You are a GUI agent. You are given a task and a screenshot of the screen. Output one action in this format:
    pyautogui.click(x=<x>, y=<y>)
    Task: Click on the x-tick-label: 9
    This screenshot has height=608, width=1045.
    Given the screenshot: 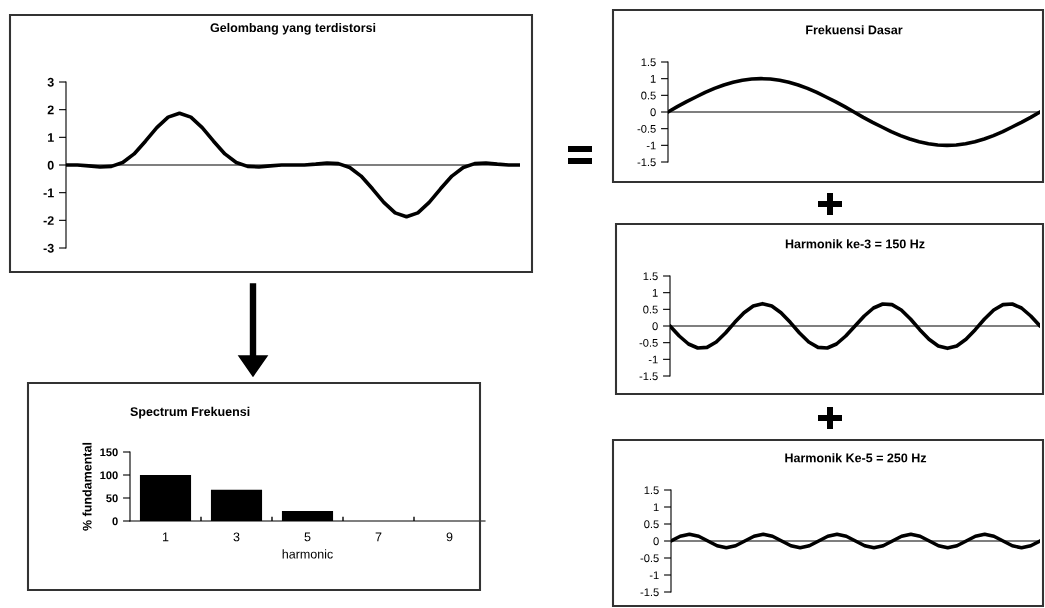 What is the action you would take?
    pyautogui.click(x=449, y=537)
    